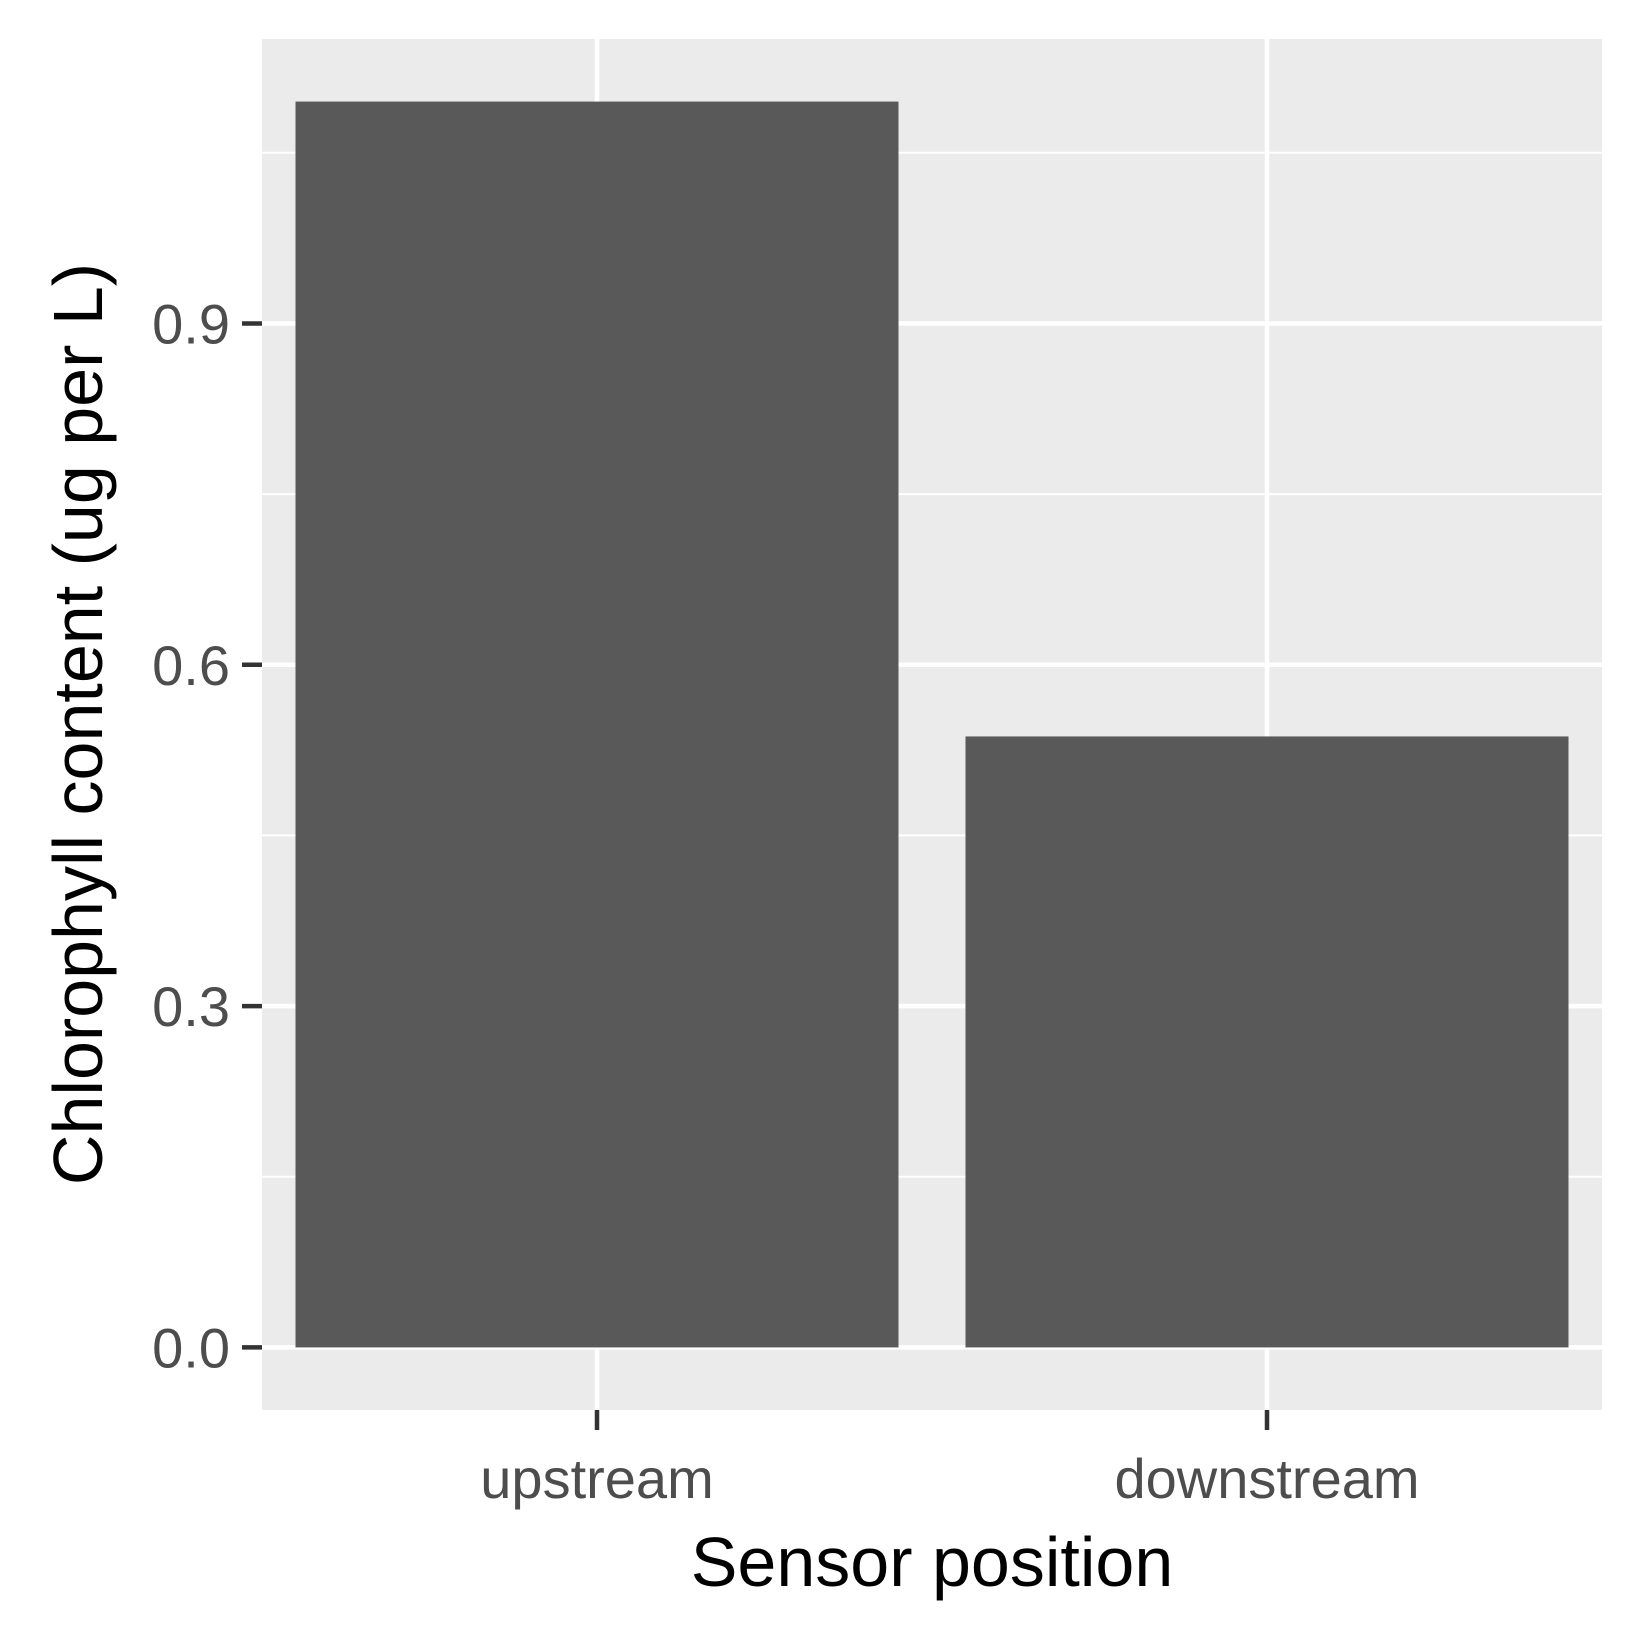 Image resolution: width=1632 pixels, height=1632 pixels. What do you see at coordinates (191, 323) in the screenshot?
I see `y-tick-label: 0.9` at bounding box center [191, 323].